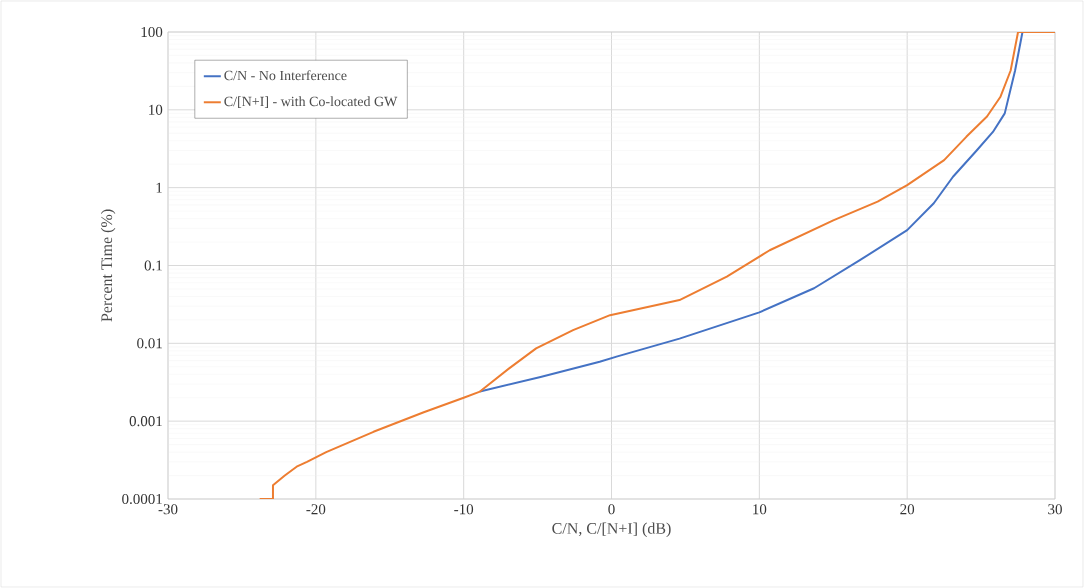 The width and height of the screenshot is (1084, 588). Describe the element at coordinates (285, 75) in the screenshot. I see `legend-label: C/N - No Interference` at that location.